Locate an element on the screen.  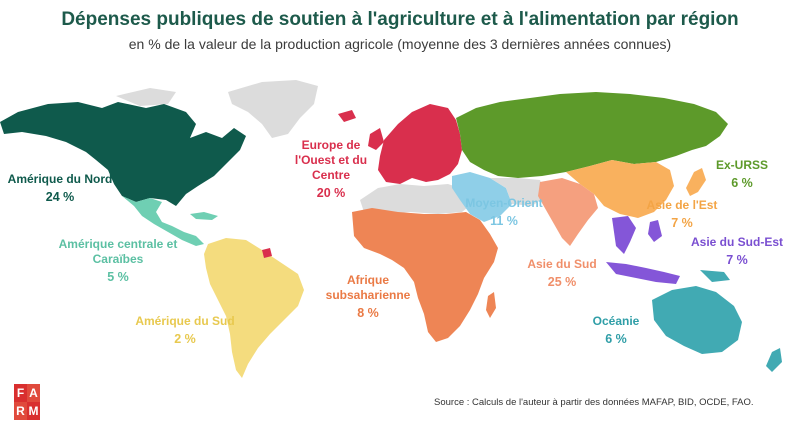
label-asie-sud-est-value: 7 % is located at coordinates (737, 260).